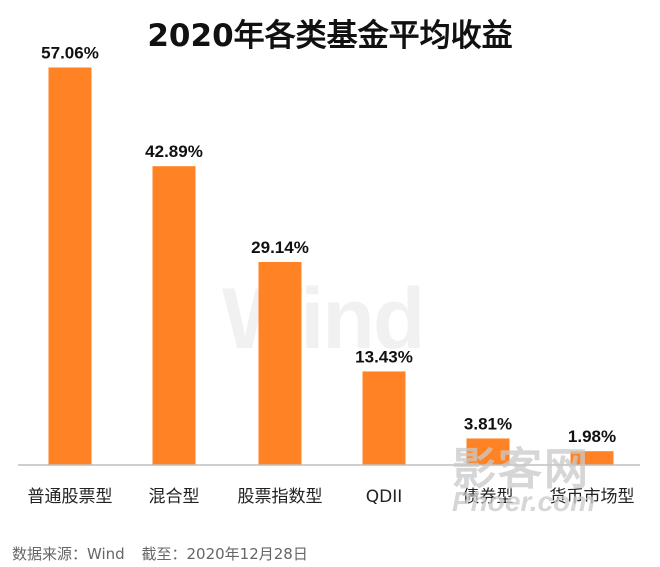 This screenshot has width=660, height=567. I want to click on source-label: 数据来源：Wind, so click(68, 554).